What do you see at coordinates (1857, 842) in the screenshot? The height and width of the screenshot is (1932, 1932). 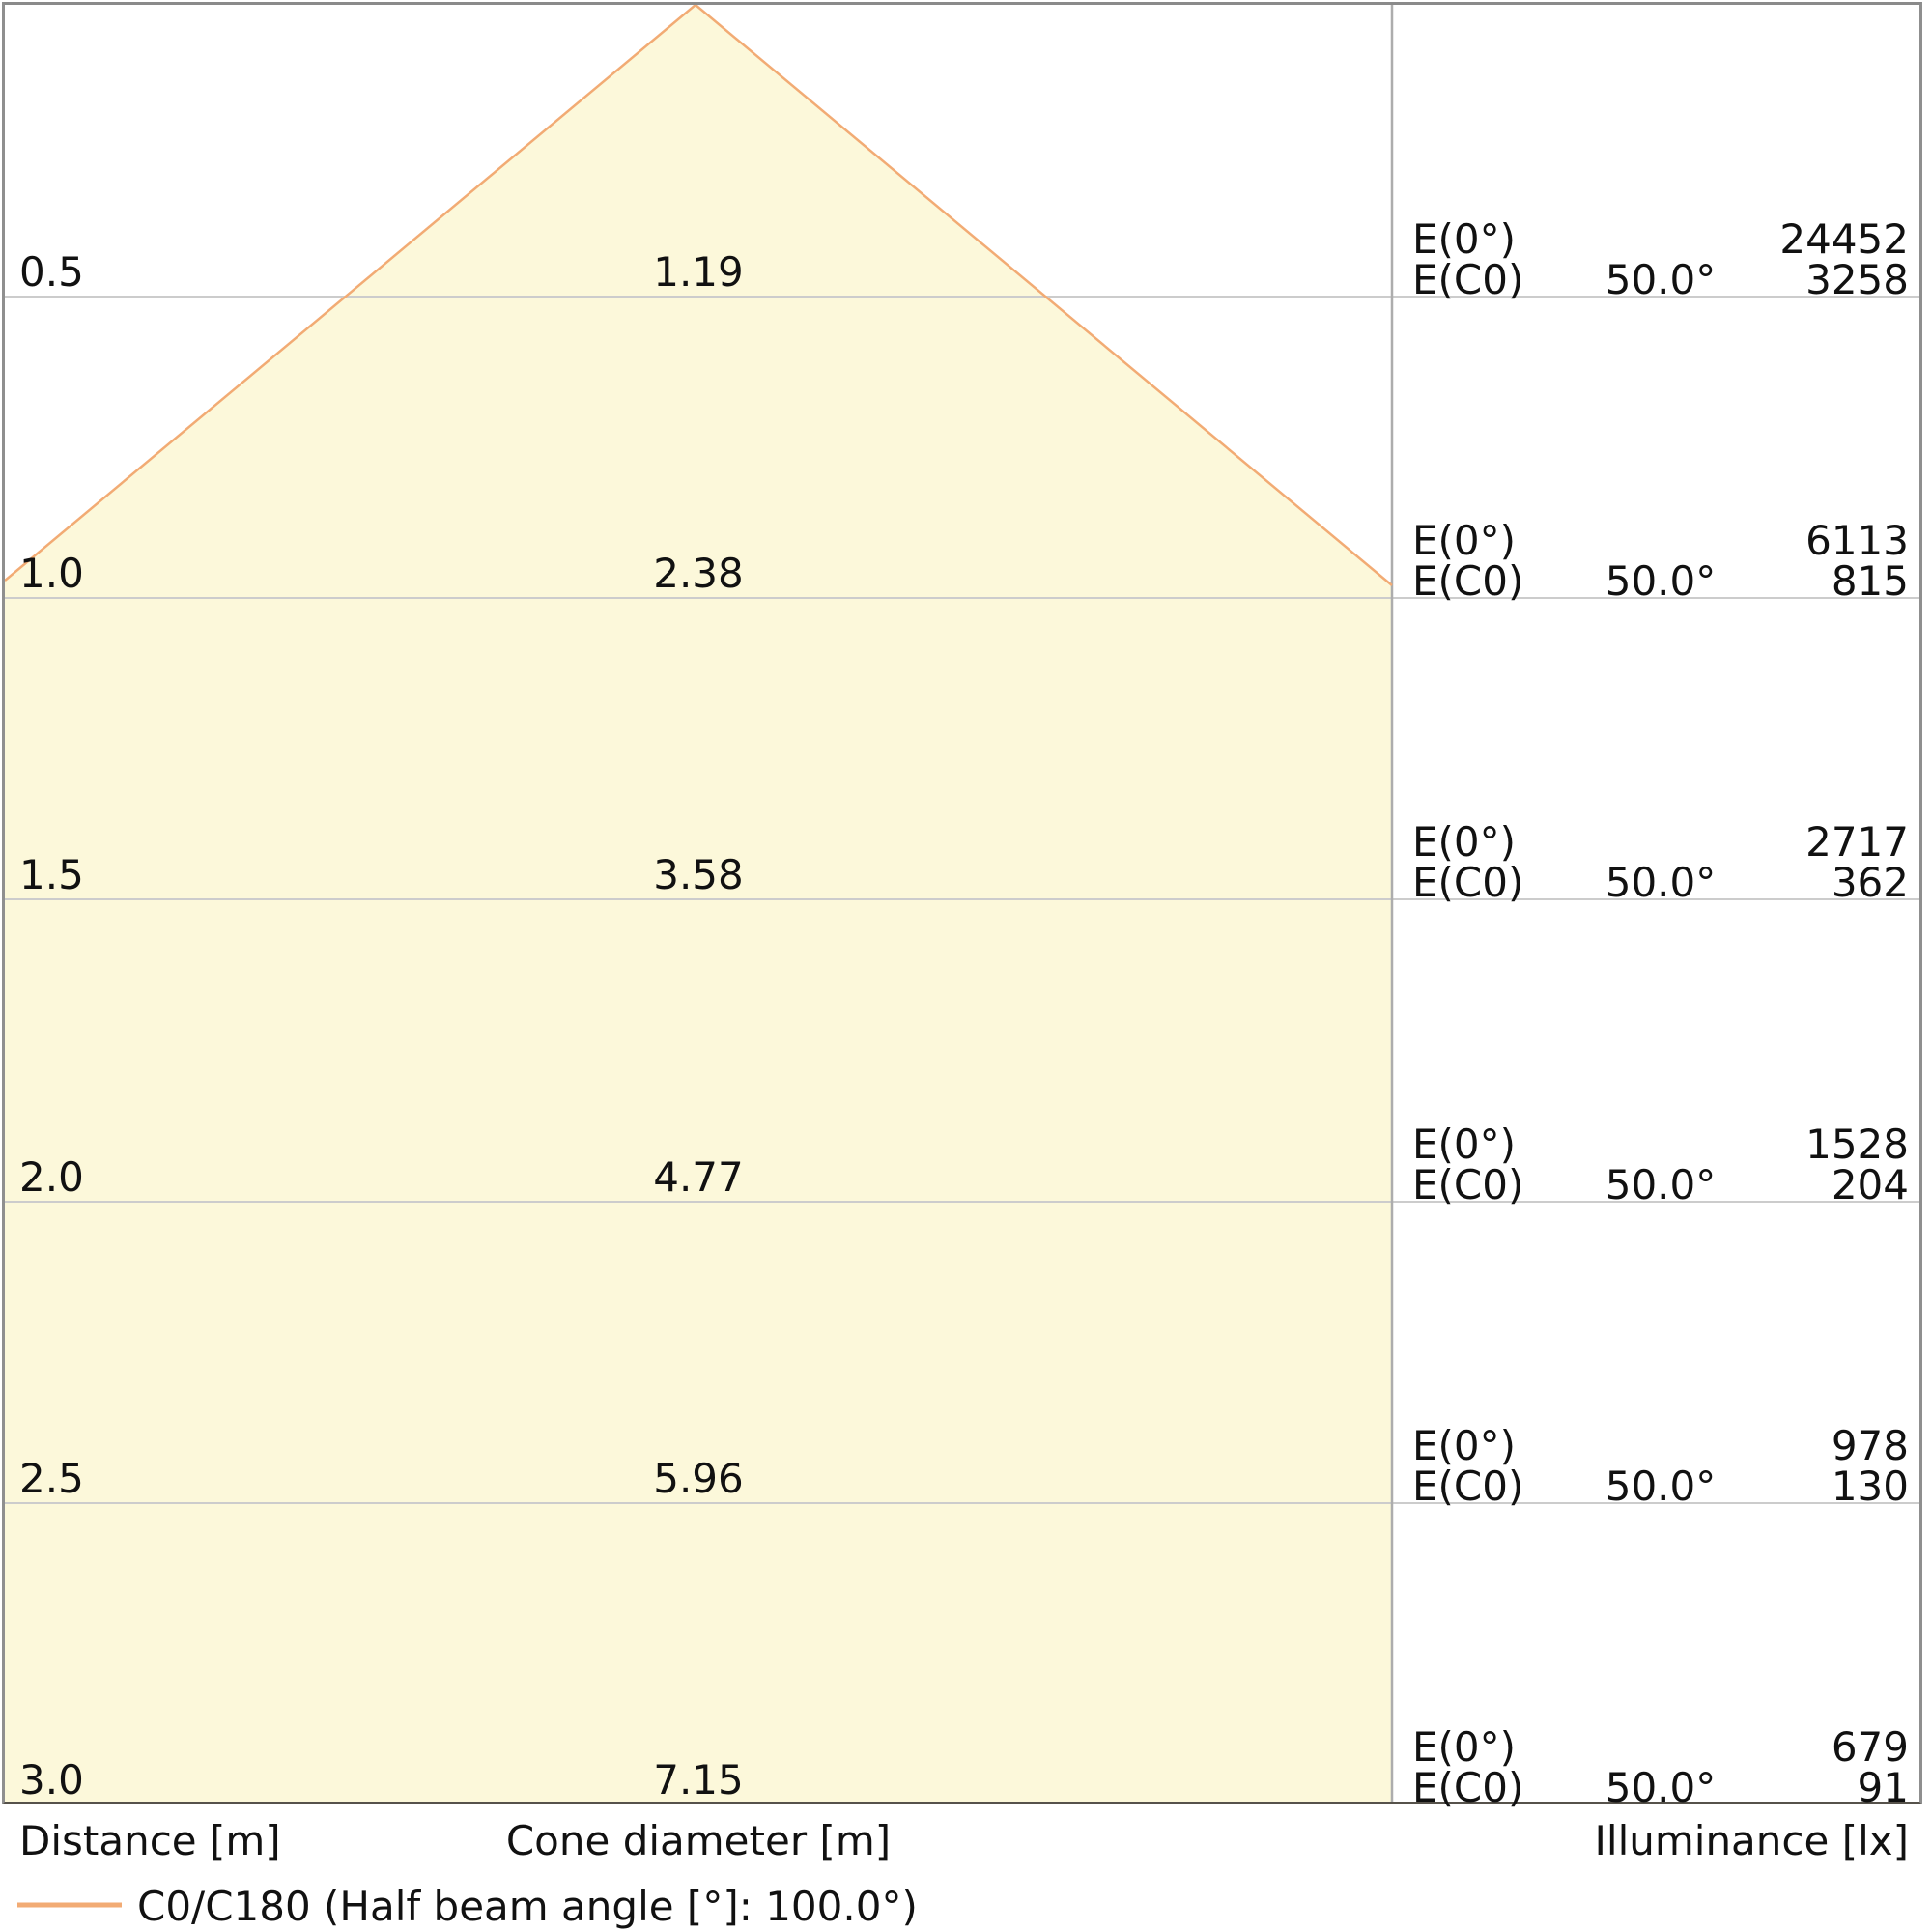 I see `e0-value: 2717` at bounding box center [1857, 842].